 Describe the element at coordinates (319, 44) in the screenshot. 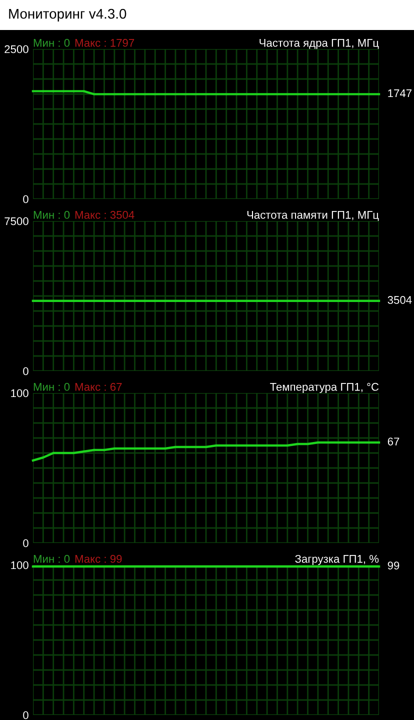

I see `chart-title: Частота ядра ГП1, МГц` at that location.